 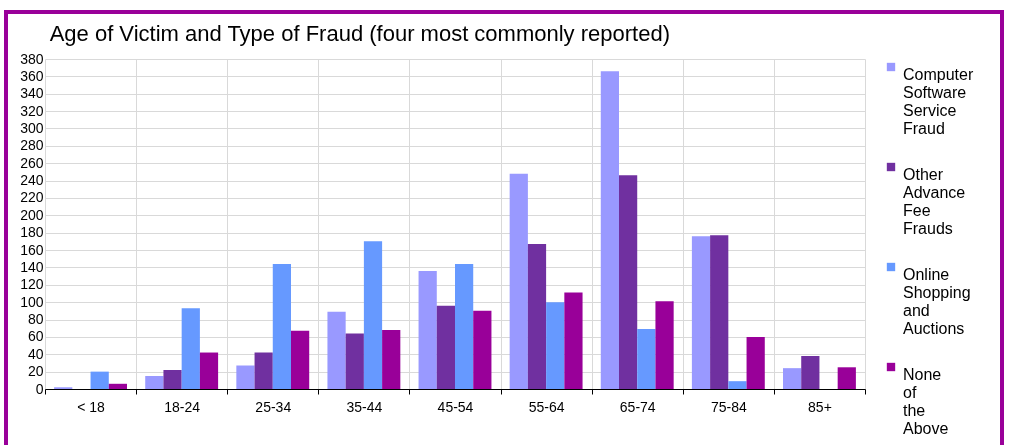 What do you see at coordinates (934, 201) in the screenshot?
I see `legend-label: Other Advance Fee Frauds` at bounding box center [934, 201].